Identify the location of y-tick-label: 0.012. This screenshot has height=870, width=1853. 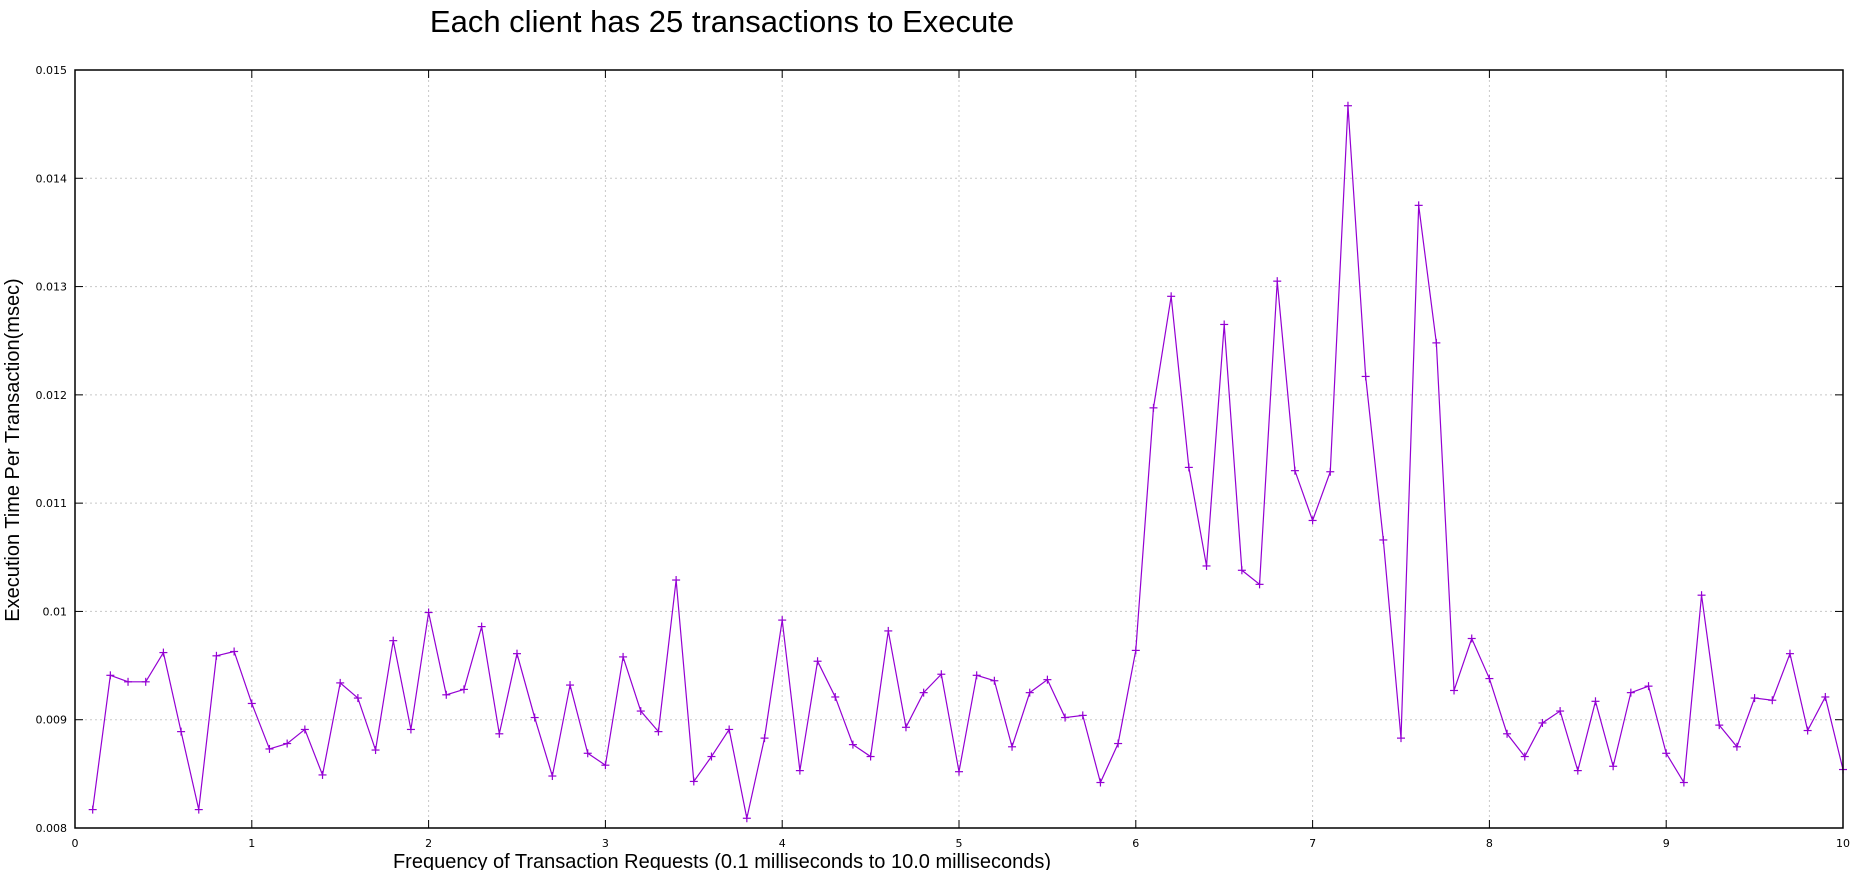
(52, 395).